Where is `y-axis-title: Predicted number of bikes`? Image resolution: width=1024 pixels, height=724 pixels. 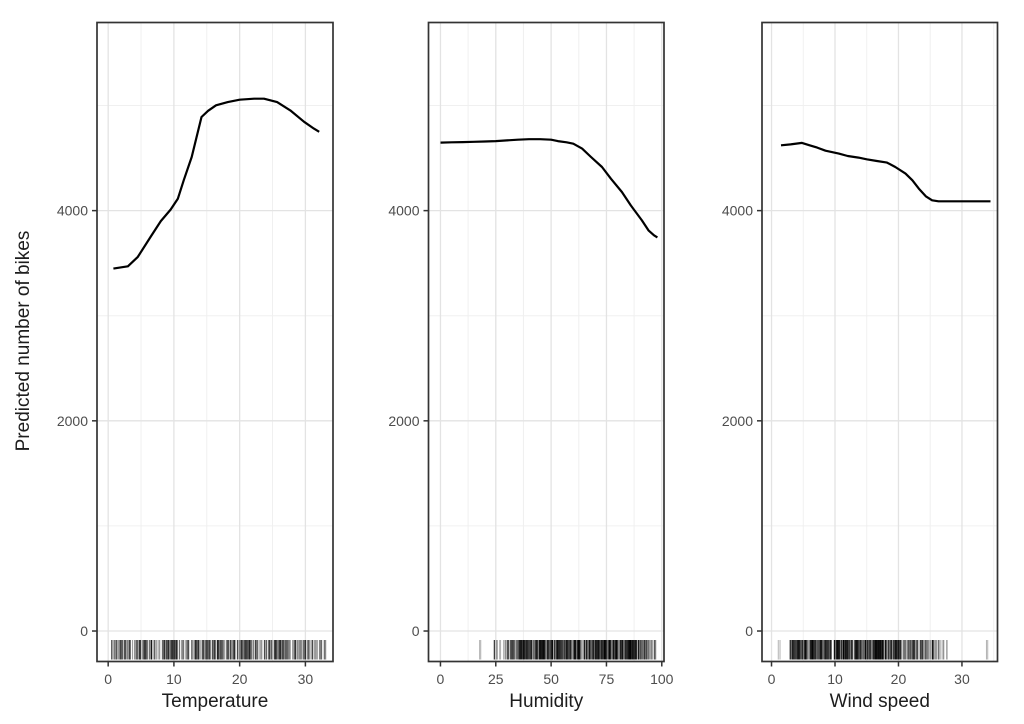
y-axis-title: Predicted number of bikes is located at coordinates (23, 341).